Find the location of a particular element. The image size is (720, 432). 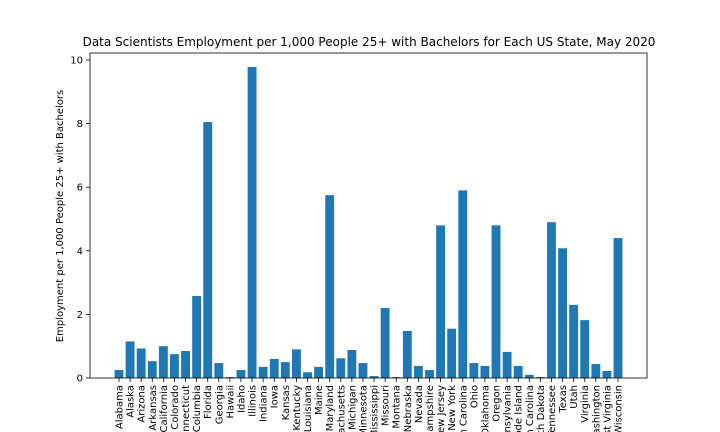

y-tick-label: 6 is located at coordinates (80, 188).